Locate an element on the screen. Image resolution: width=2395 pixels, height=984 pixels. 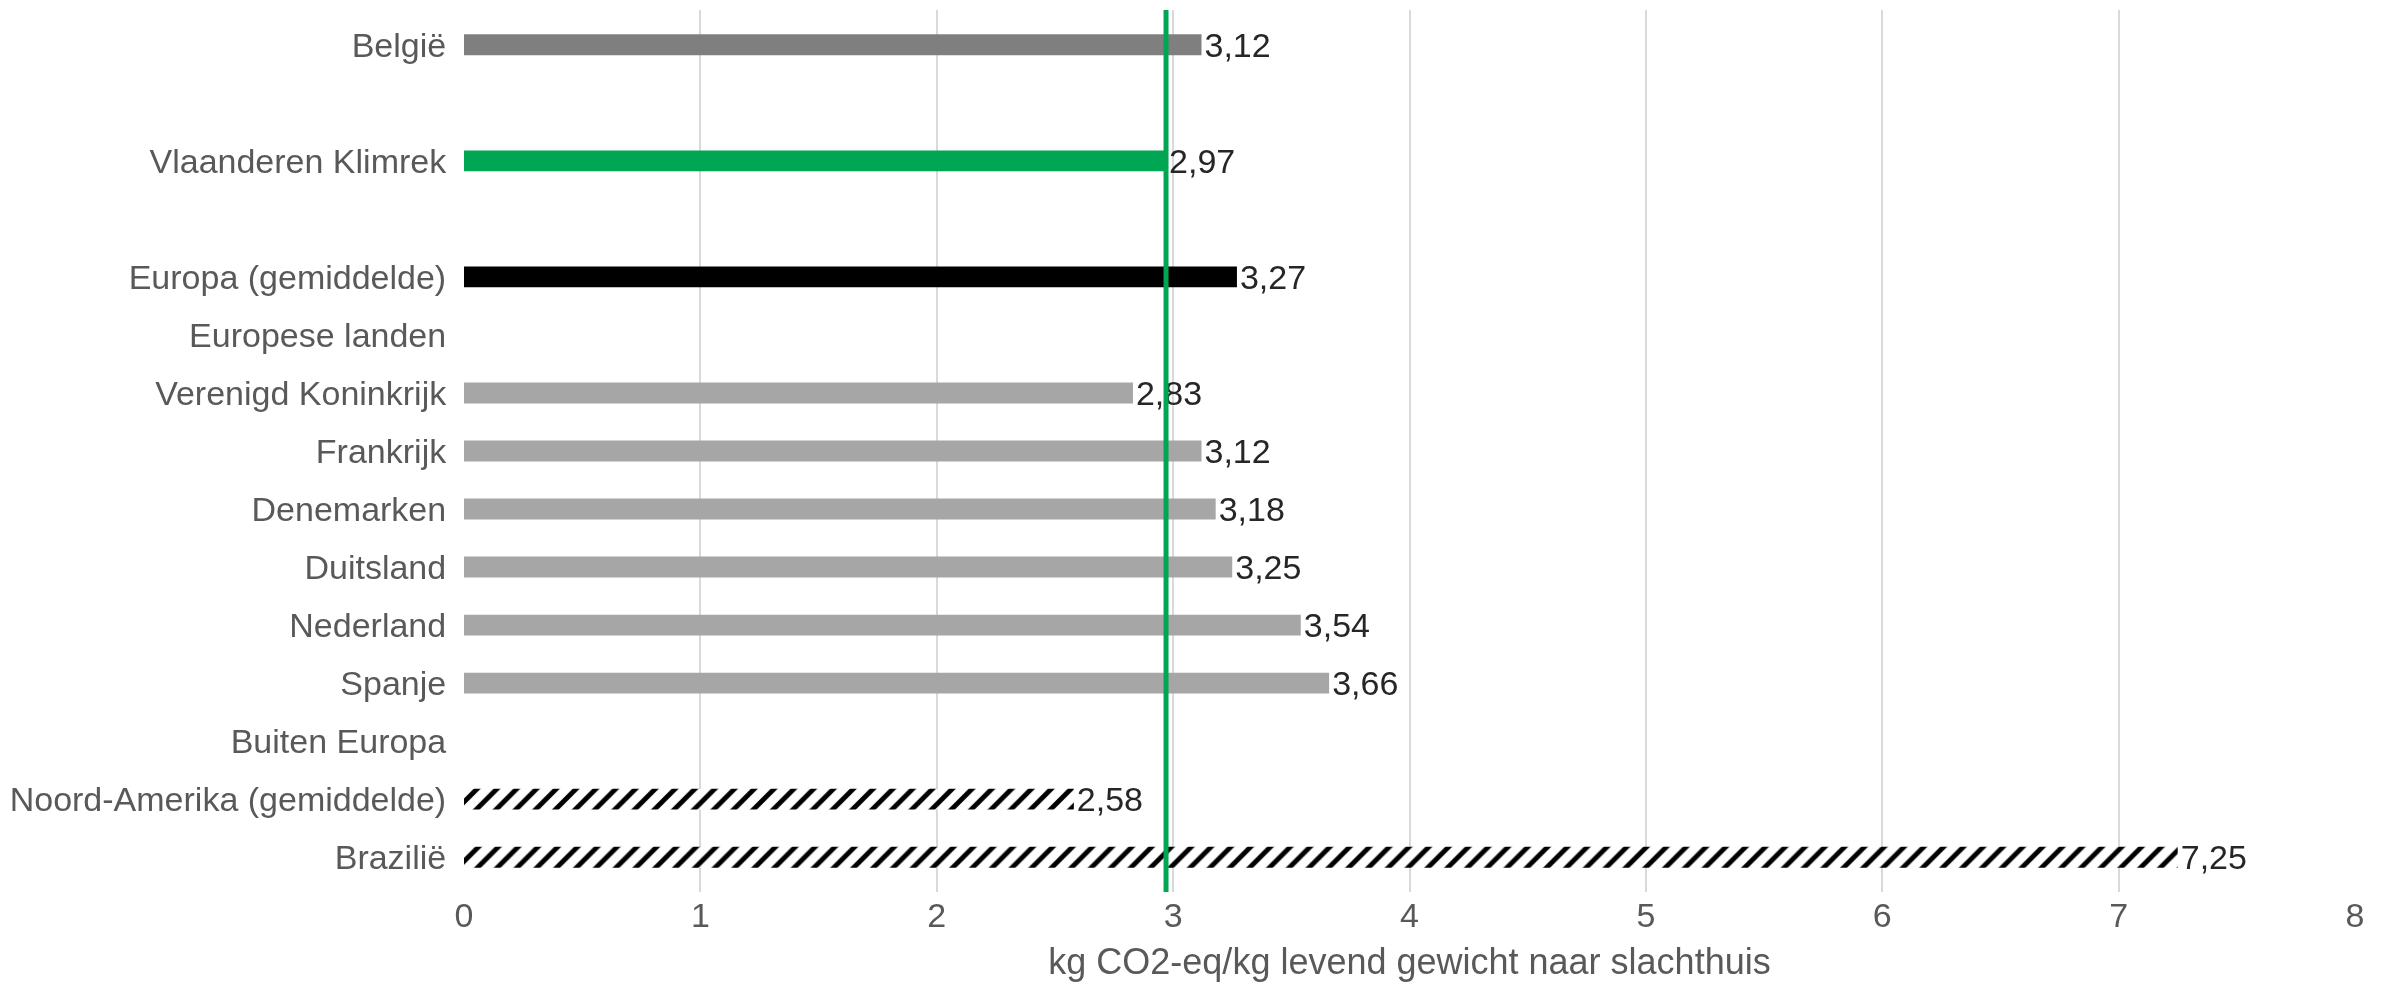
x-tick-label: 4 is located at coordinates (1409, 915).